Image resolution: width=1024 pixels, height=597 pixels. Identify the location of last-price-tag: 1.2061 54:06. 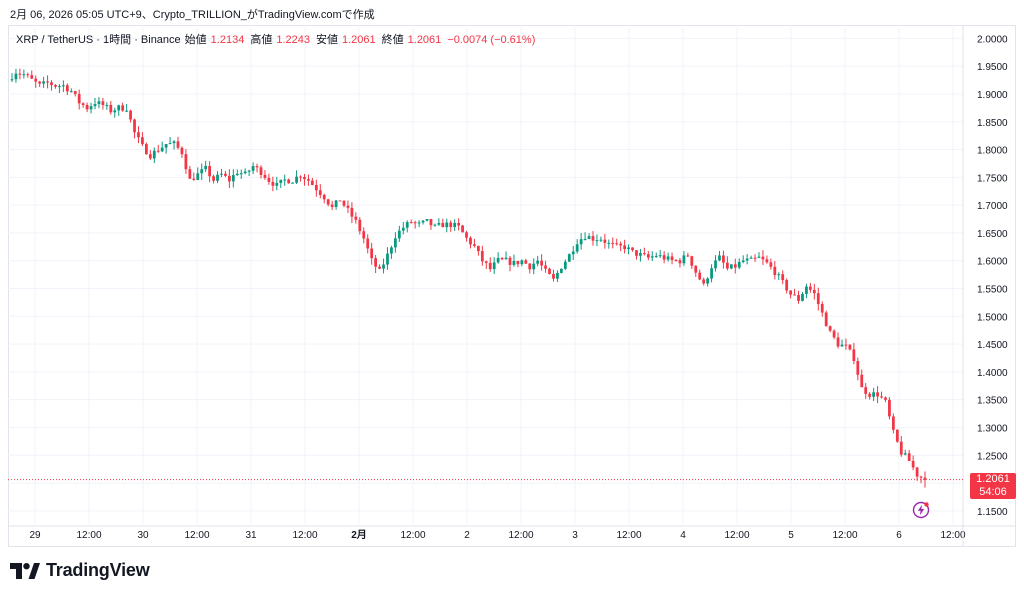
(993, 486).